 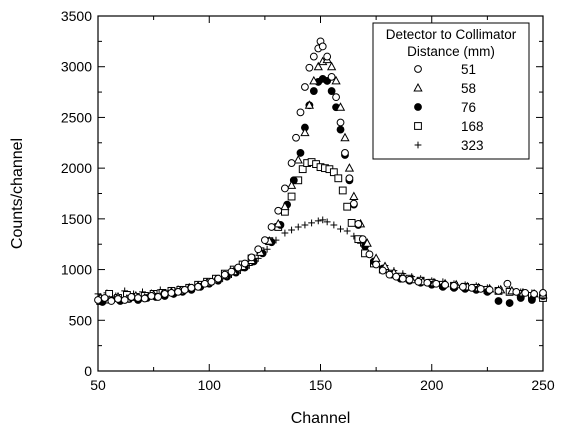 I want to click on legend-entry-label: 168, so click(x=472, y=126).